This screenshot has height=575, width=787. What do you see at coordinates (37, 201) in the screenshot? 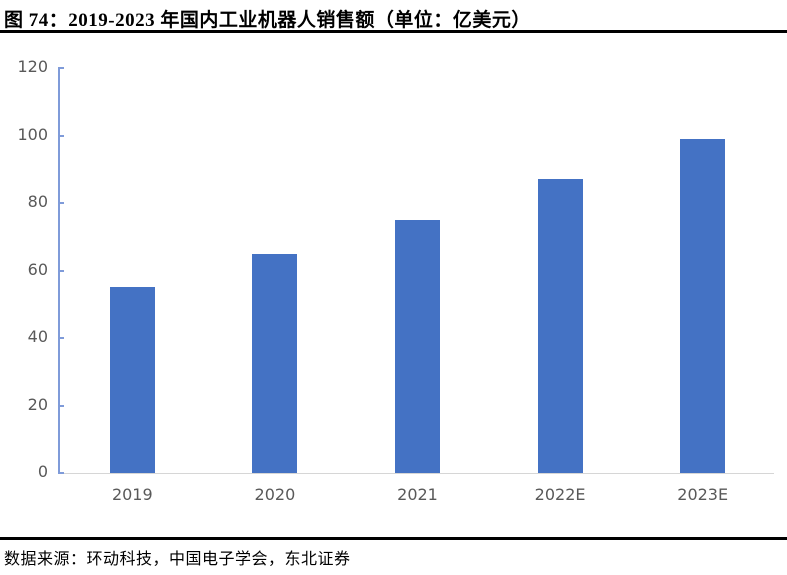
I see `y-axis-label-80: 80` at bounding box center [37, 201].